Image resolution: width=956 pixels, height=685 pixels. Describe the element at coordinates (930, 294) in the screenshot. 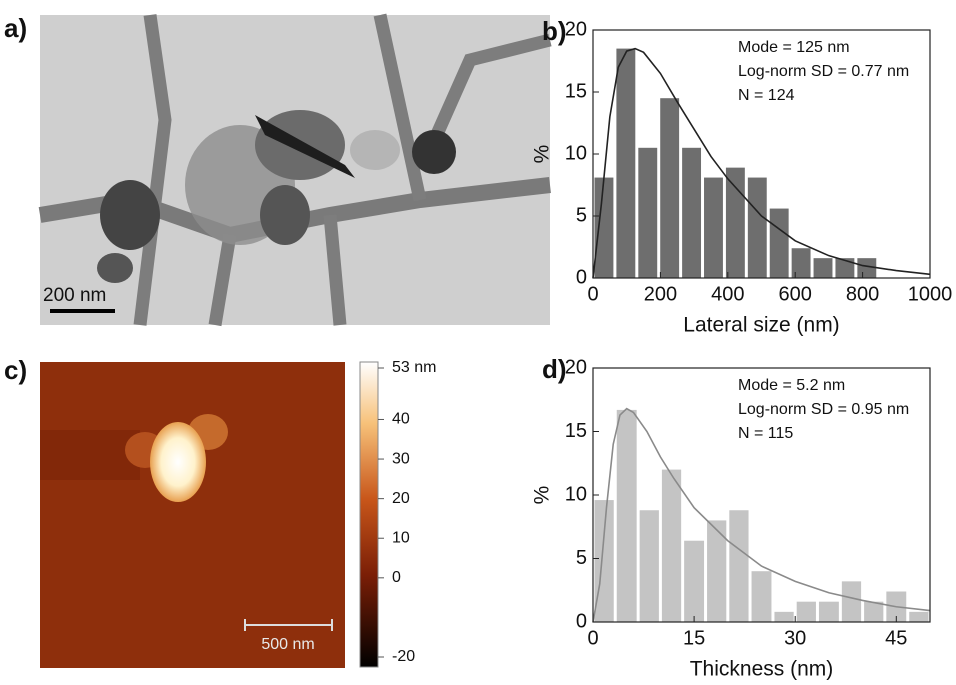

I see `x-tick-label: 1000` at that location.